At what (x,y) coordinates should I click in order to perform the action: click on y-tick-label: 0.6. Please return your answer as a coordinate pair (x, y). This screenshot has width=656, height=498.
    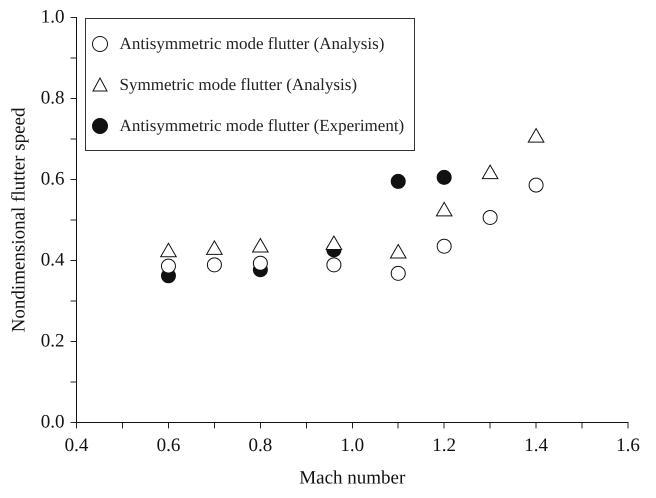
    Looking at the image, I should click on (52, 179).